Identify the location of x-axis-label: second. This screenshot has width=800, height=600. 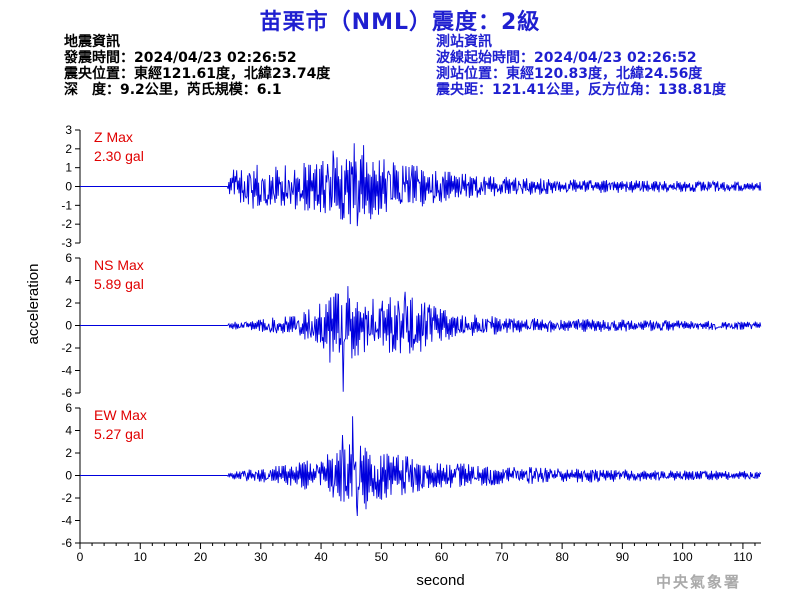
(440, 580).